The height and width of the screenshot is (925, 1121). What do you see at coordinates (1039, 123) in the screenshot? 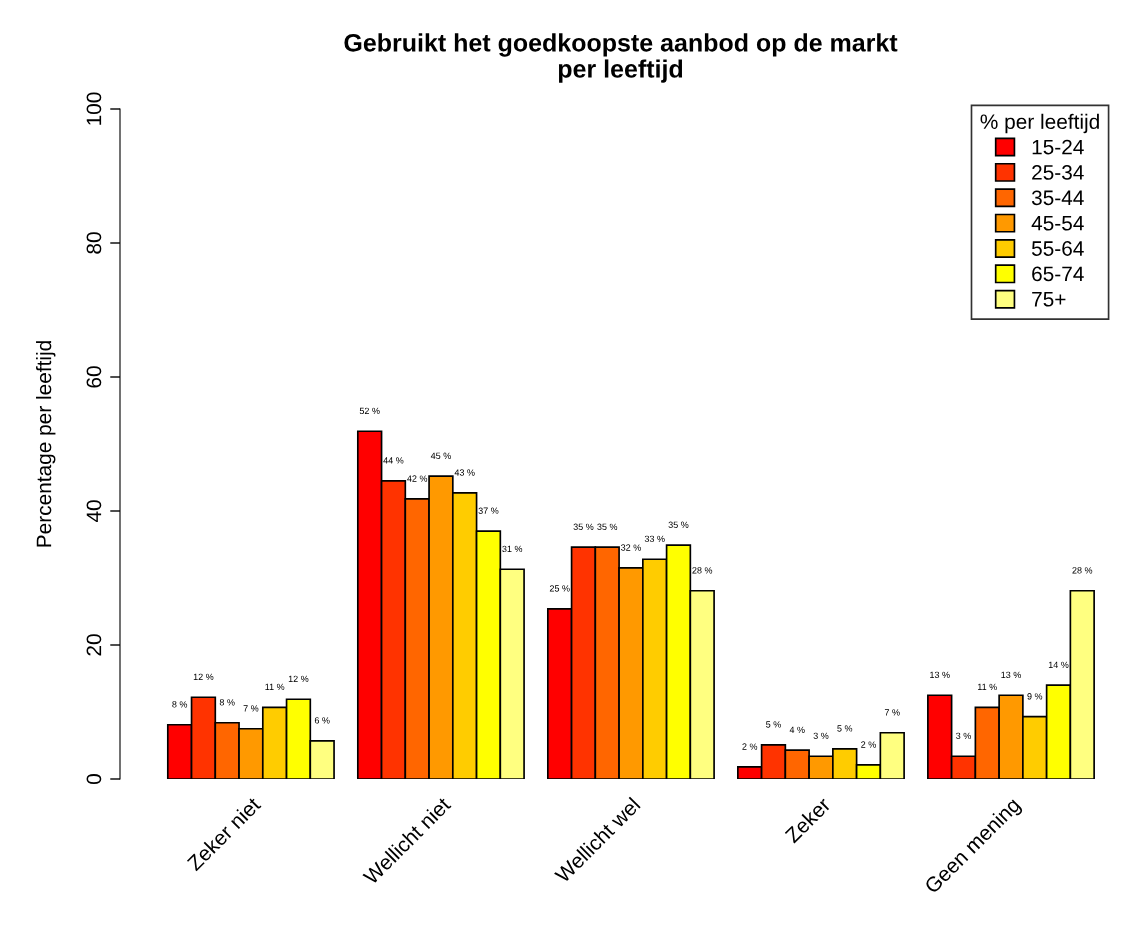
I see `legend-title: % per leeftijd` at bounding box center [1039, 123].